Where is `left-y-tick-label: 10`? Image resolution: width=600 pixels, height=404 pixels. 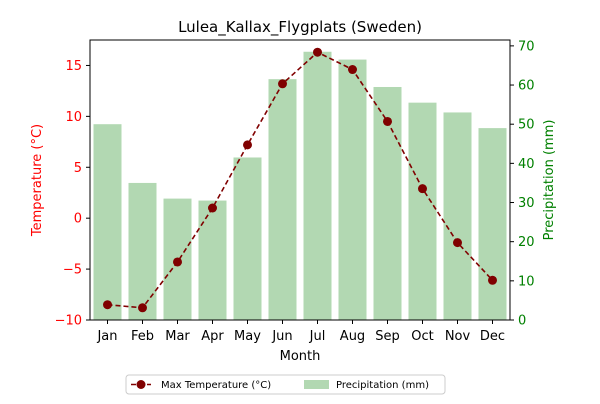
left-y-tick-label: 10 is located at coordinates (73, 117).